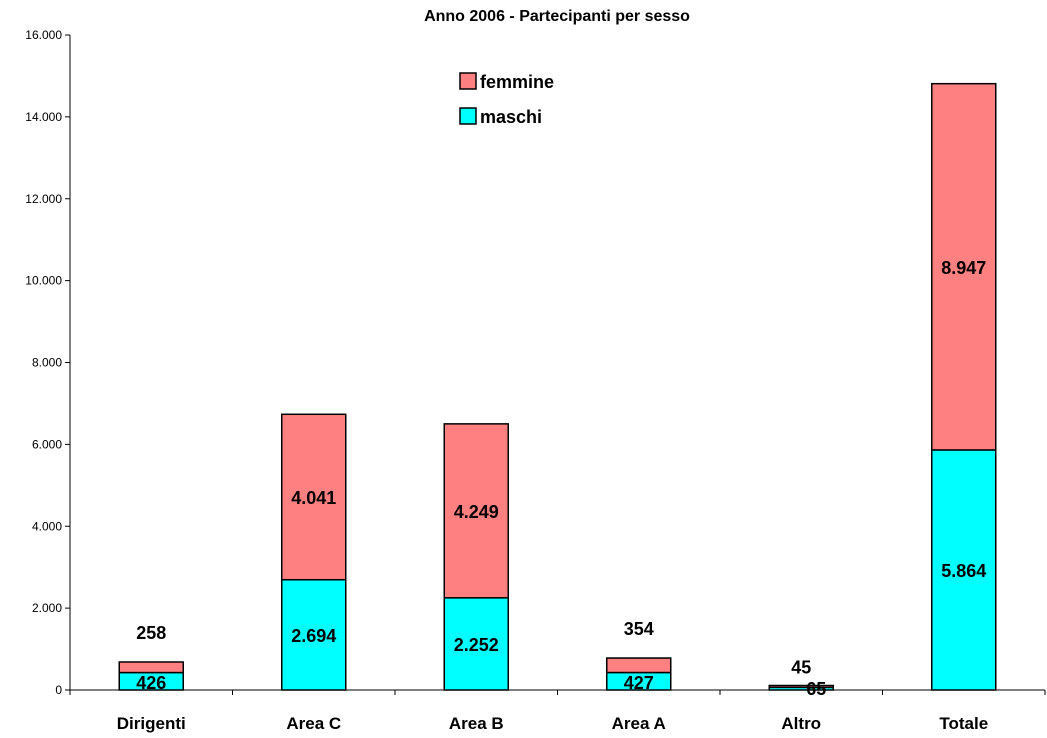 Image resolution: width=1047 pixels, height=738 pixels. Describe the element at coordinates (639, 723) in the screenshot. I see `x-tick-label: Area A` at that location.